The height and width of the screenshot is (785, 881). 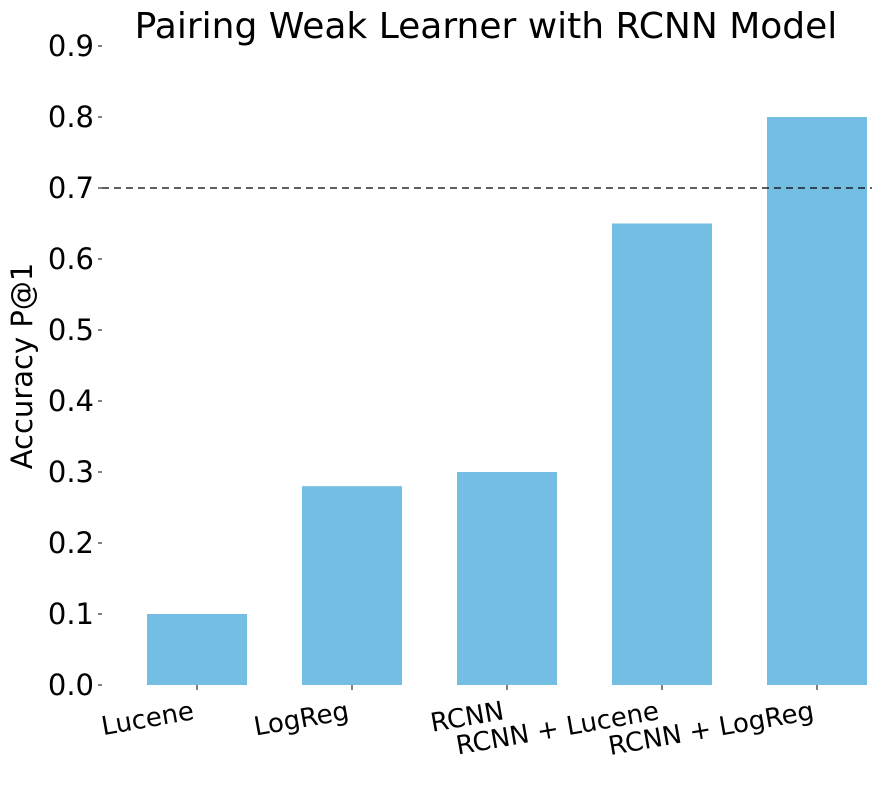 I want to click on y-tick-label-1: 0.1, so click(x=71, y=614).